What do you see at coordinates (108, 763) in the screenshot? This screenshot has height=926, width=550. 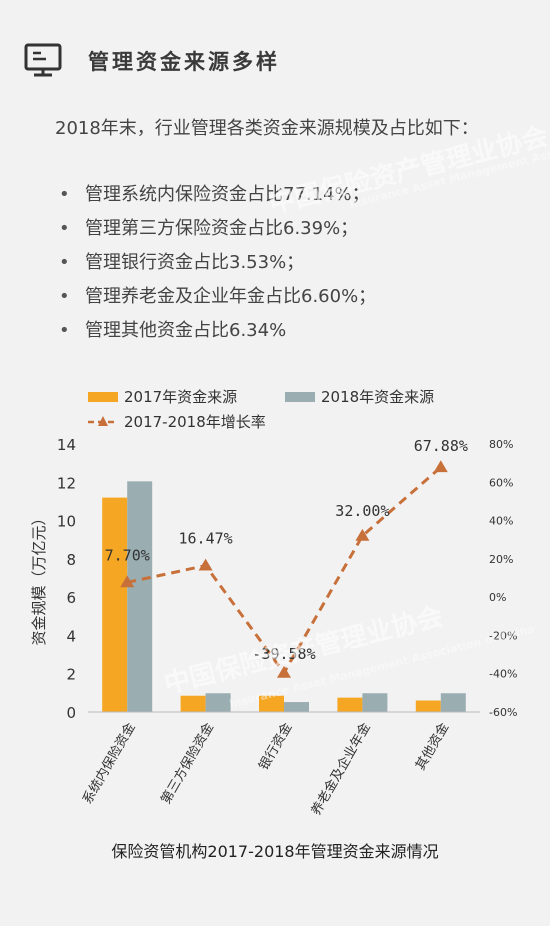 I see `x-tick-label: 系统内保险资金` at bounding box center [108, 763].